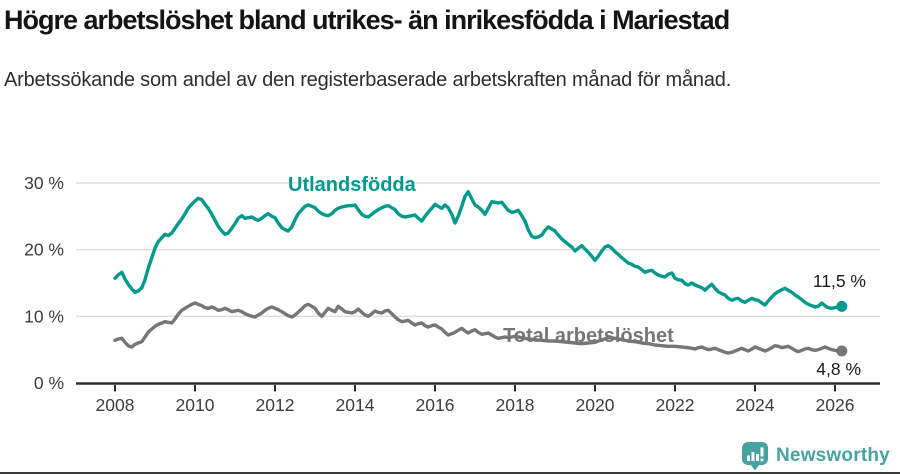  I want to click on series-label-total-arbetsloshet: Total arbetslöshet, so click(588, 336).